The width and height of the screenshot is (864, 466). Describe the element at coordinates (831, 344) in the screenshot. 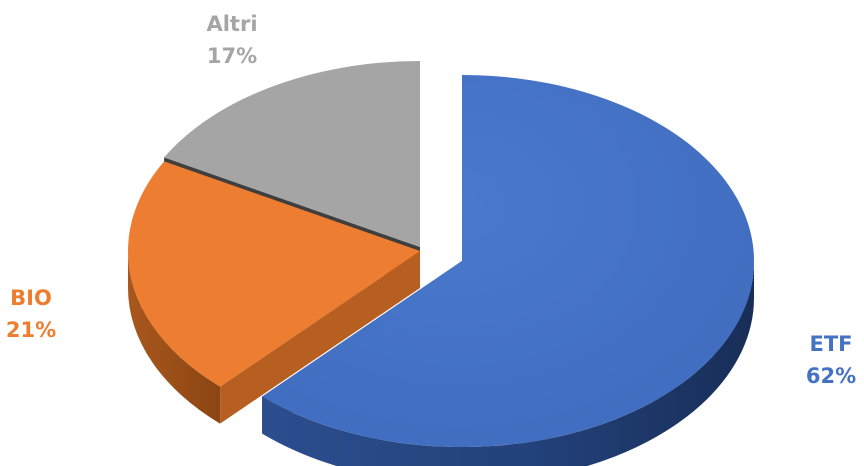

I see `slice-name-etf: ETF` at that location.